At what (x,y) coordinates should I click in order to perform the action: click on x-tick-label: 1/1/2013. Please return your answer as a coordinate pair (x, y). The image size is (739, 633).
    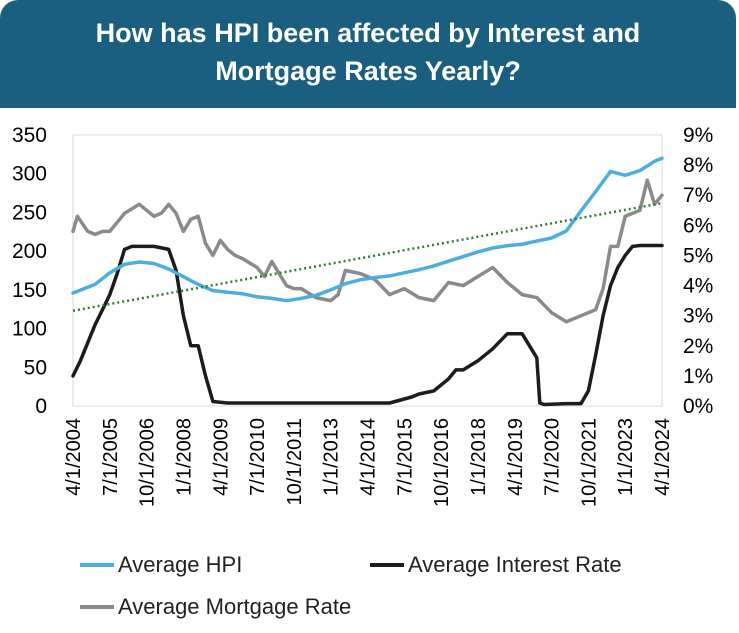
    Looking at the image, I should click on (332, 457).